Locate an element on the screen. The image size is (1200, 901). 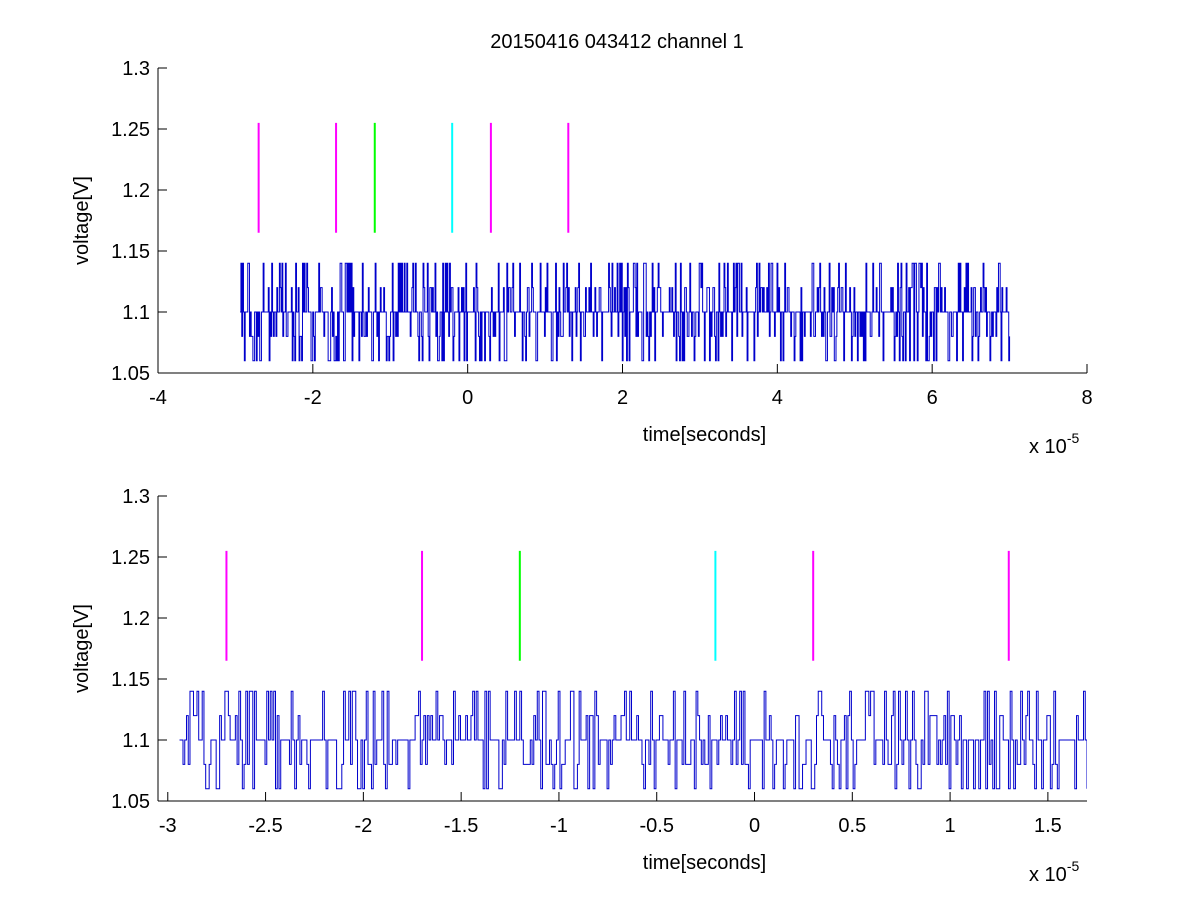
bottom-x-tick-label: 0 is located at coordinates (754, 826).